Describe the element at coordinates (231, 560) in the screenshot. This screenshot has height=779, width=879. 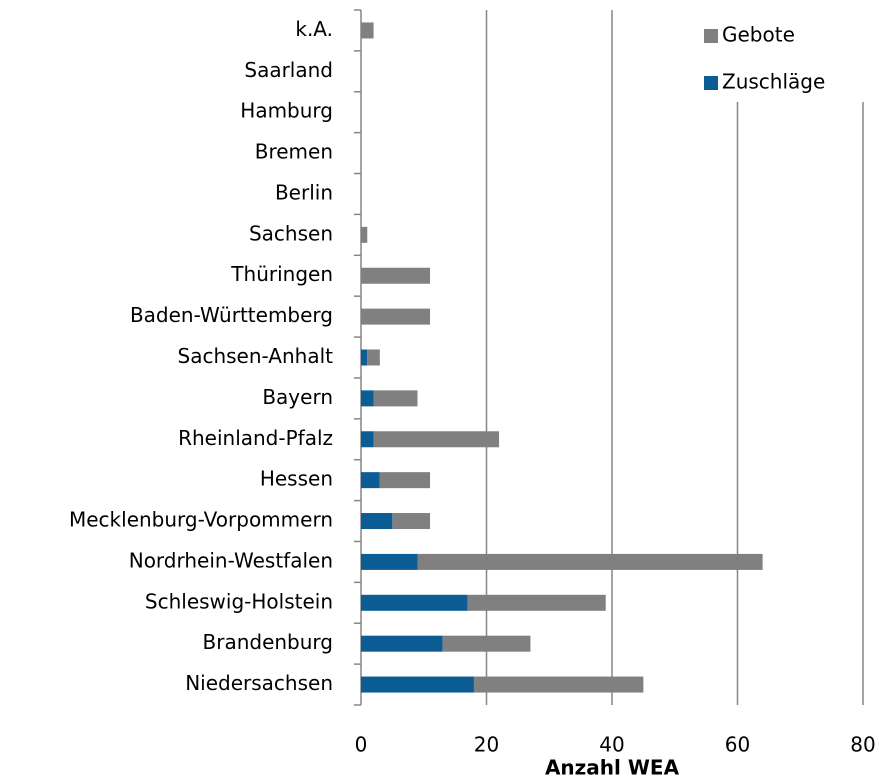
I see `y-tick-label: Nordrhein-Westfalen` at that location.